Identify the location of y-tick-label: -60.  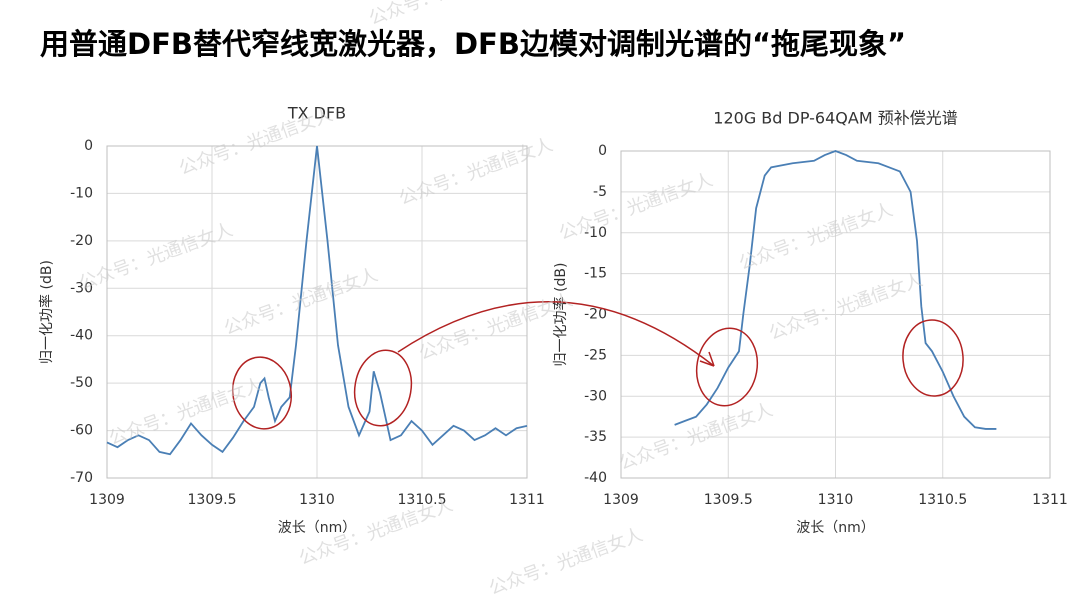
(81, 431).